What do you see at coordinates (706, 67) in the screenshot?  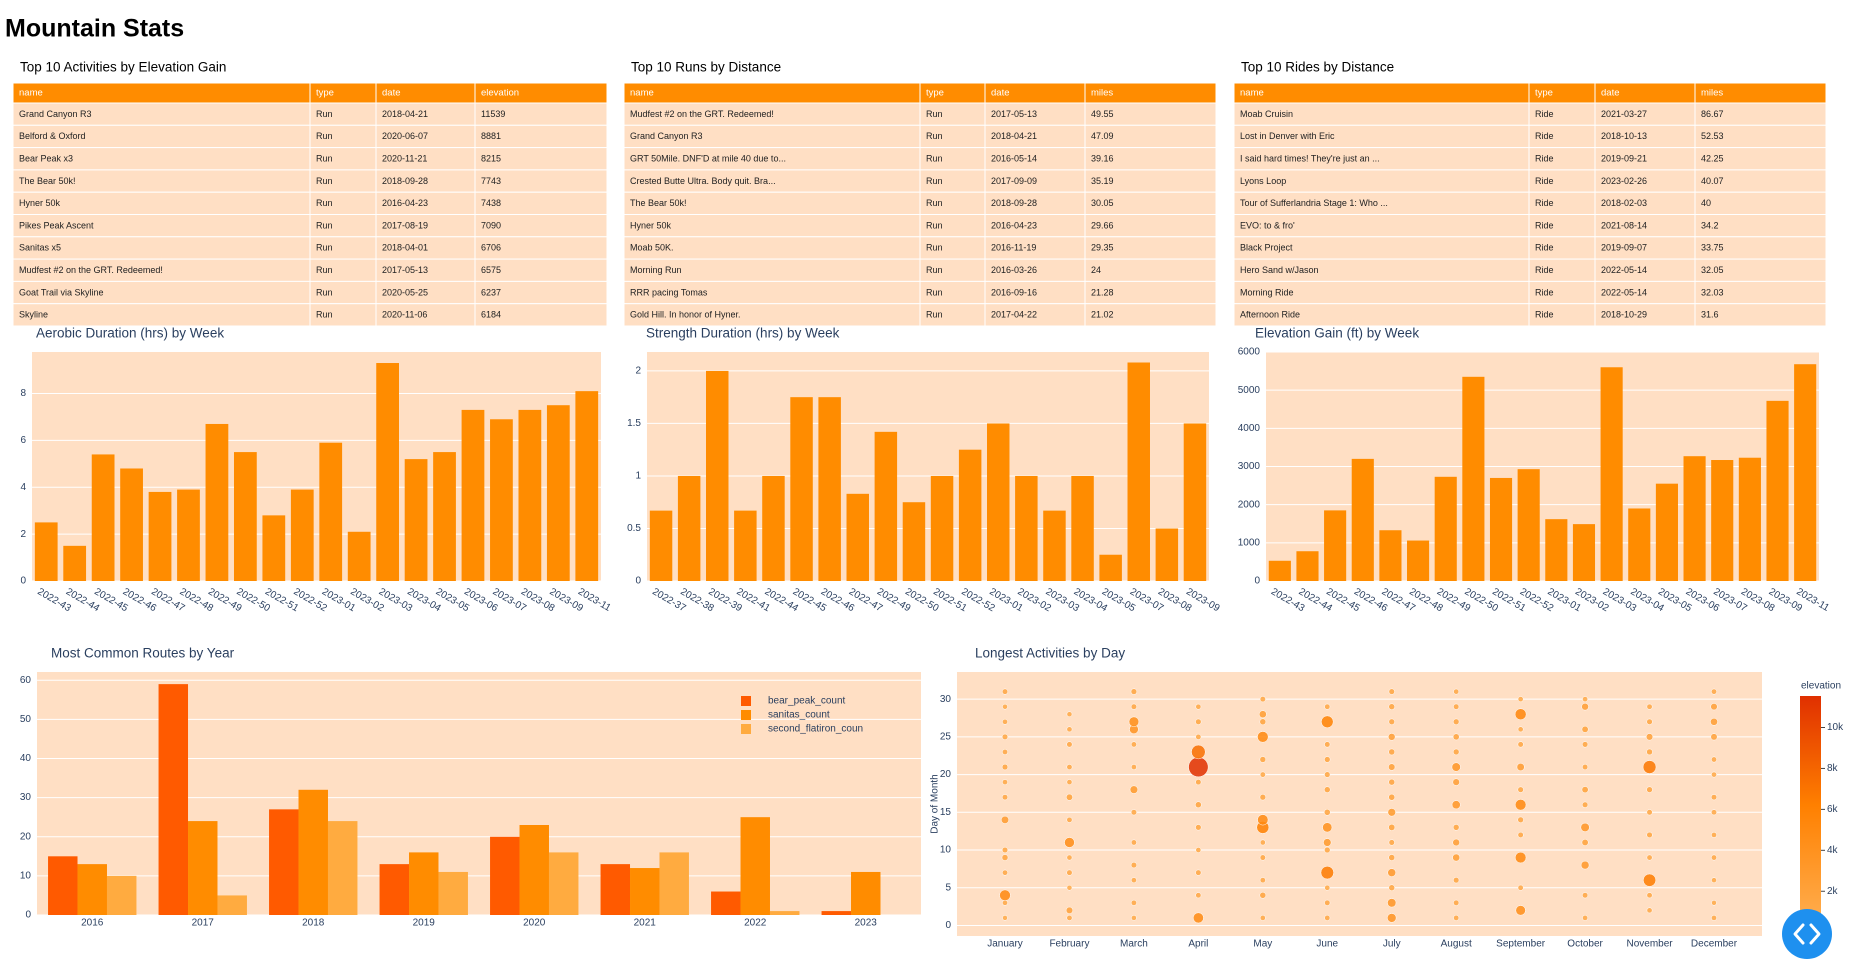 I see `table-title: Top 10 Runs by Distance` at bounding box center [706, 67].